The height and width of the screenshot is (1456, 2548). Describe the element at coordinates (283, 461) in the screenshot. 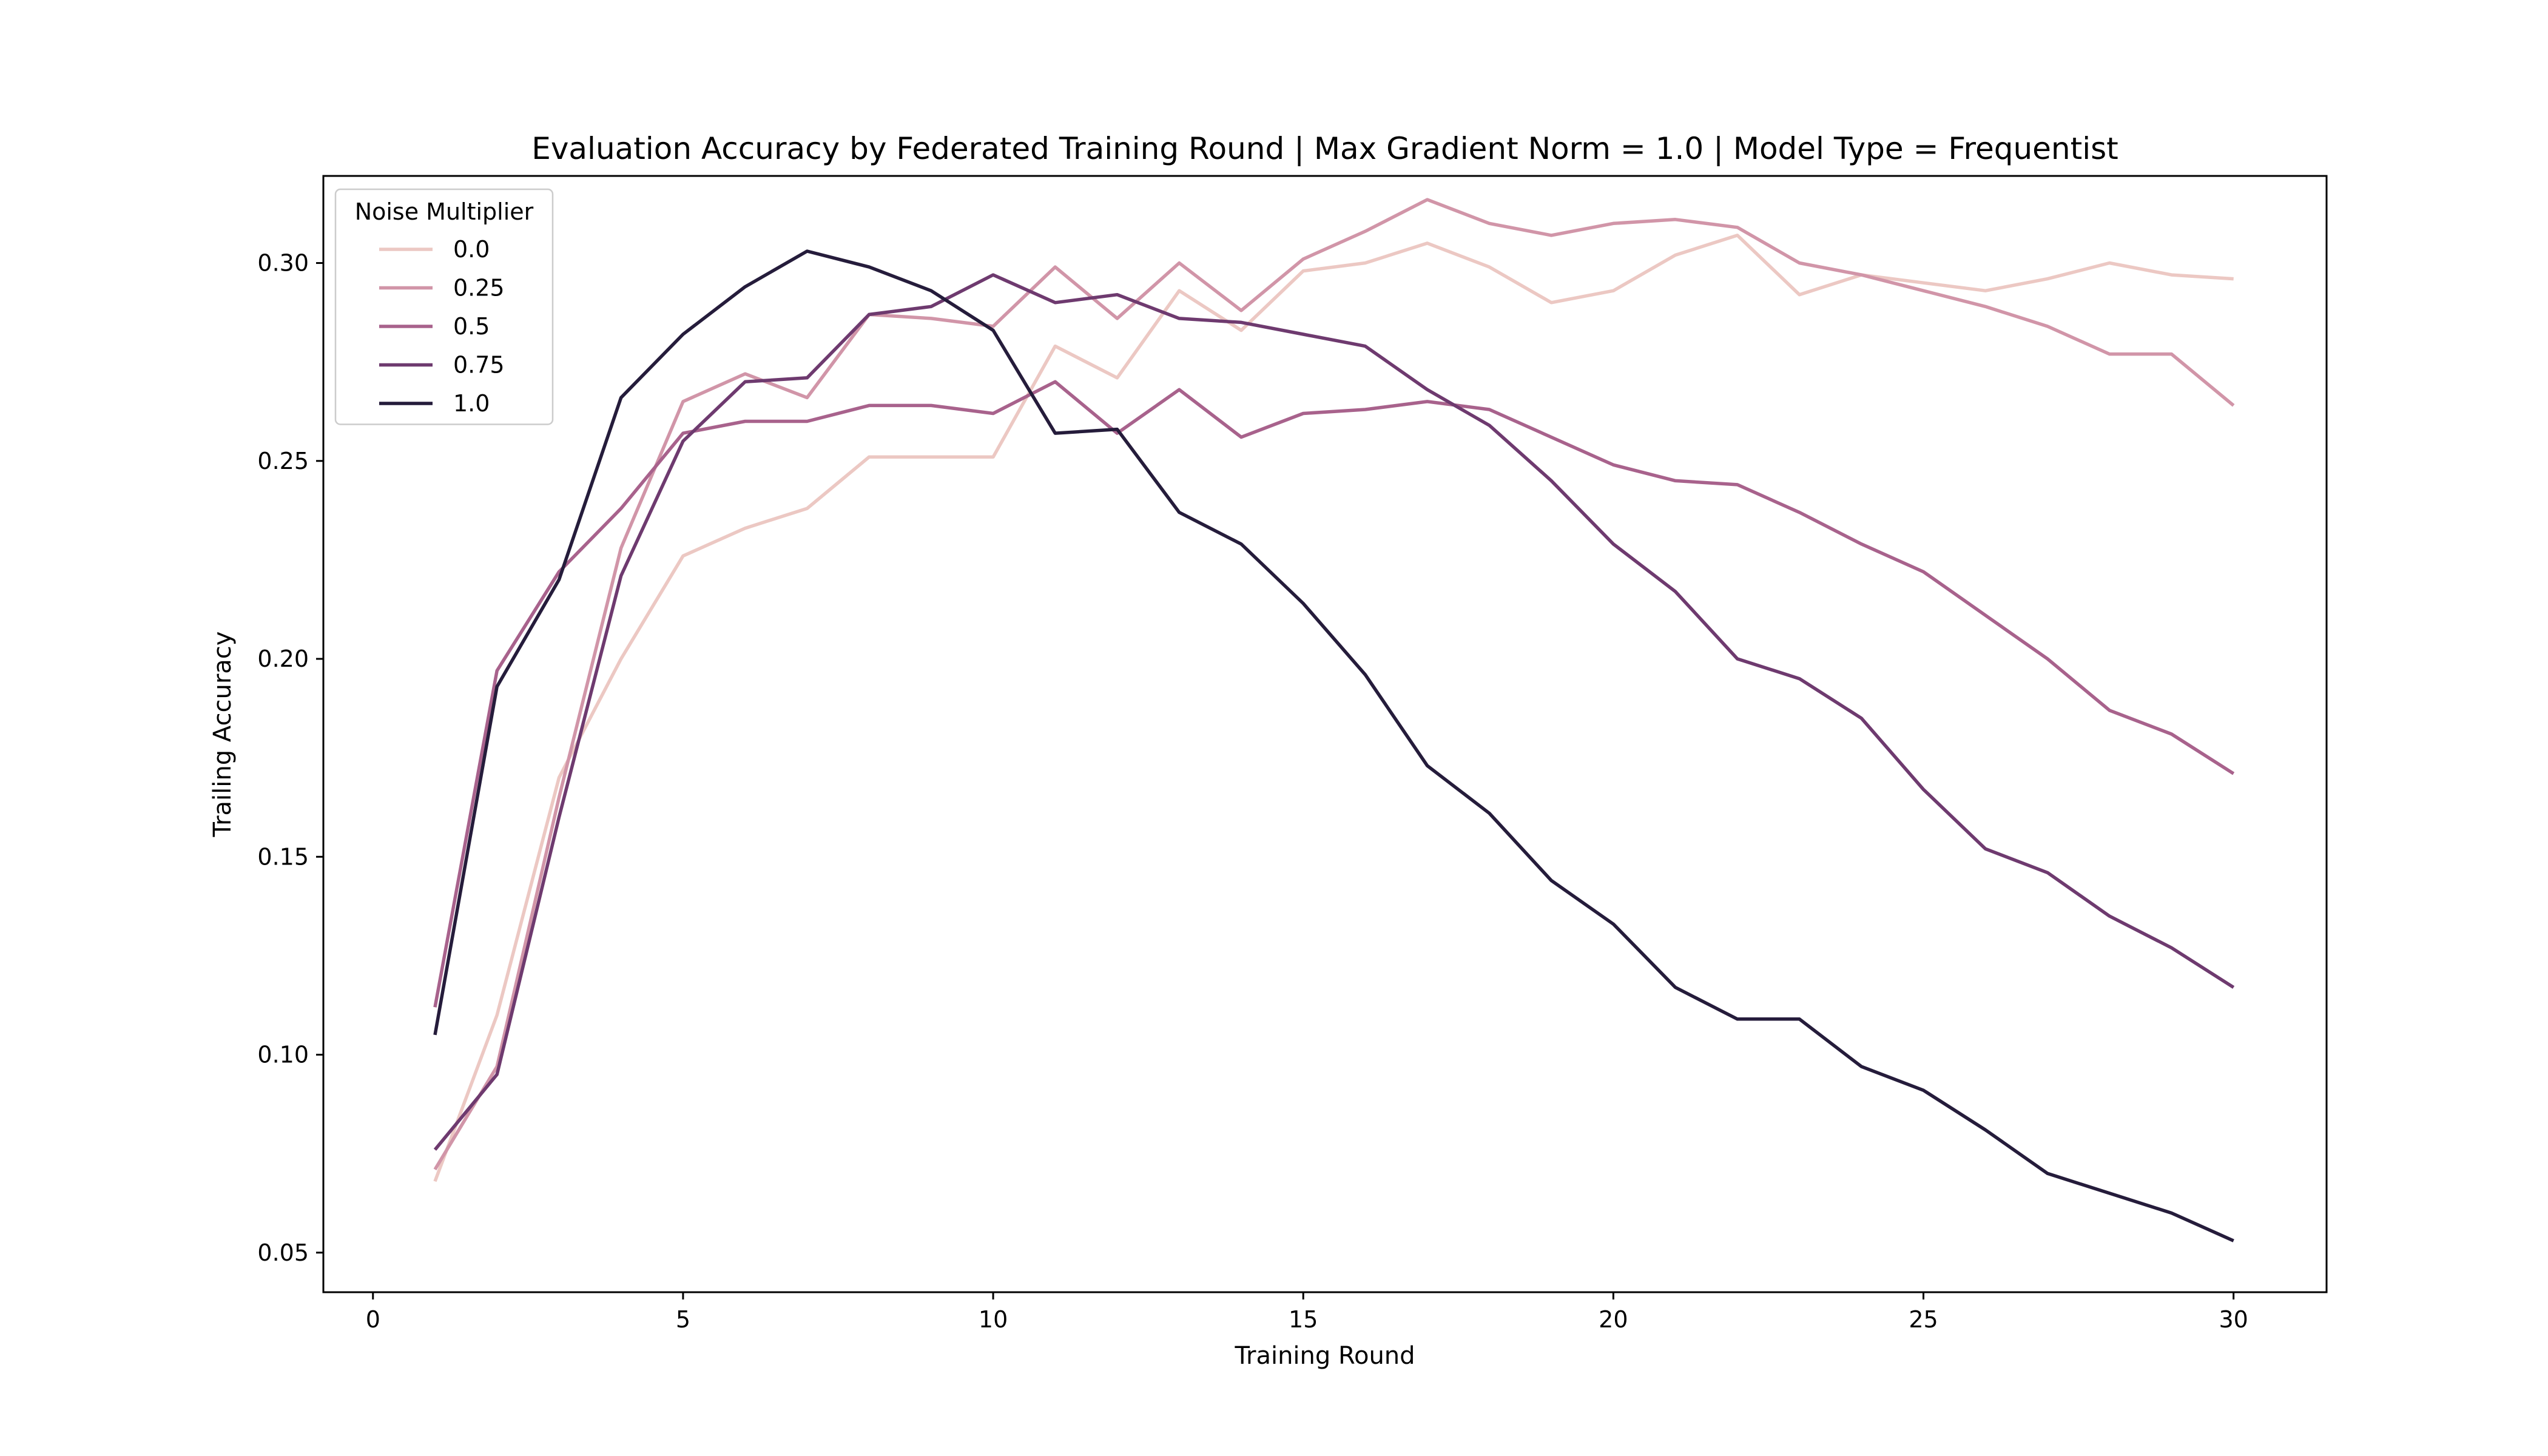

I see `y-tick-label: 0.25` at that location.